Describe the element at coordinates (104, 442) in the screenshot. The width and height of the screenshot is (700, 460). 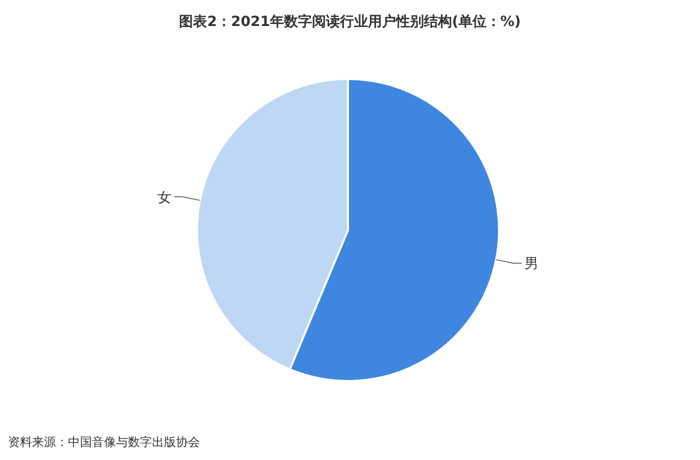
I see `text: 资料来源：中国音像与数字出版协会` at that location.